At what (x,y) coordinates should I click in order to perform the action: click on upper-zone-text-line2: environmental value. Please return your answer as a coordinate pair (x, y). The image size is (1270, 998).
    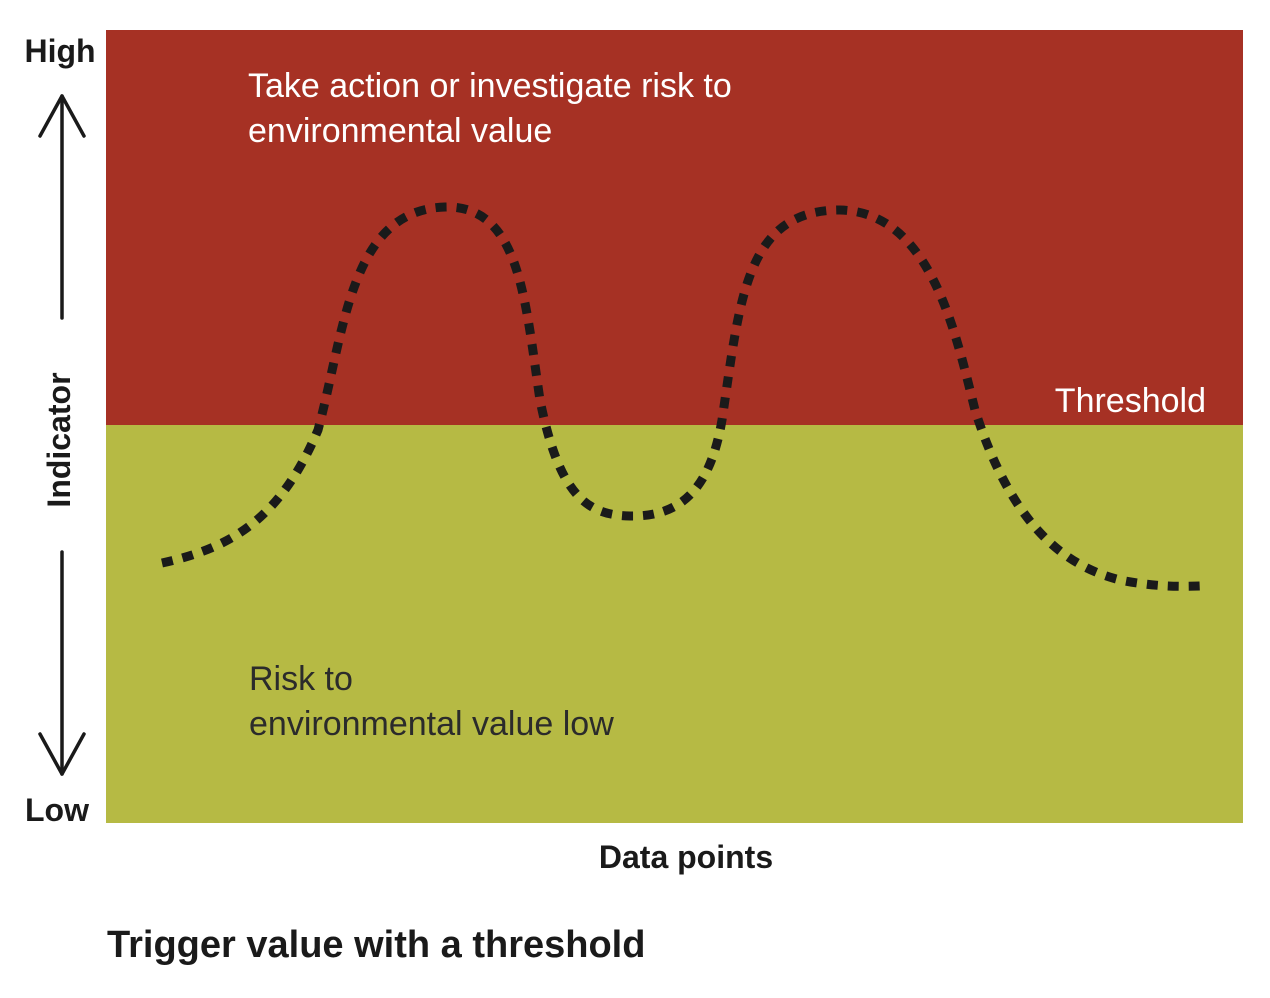
    Looking at the image, I should click on (400, 131).